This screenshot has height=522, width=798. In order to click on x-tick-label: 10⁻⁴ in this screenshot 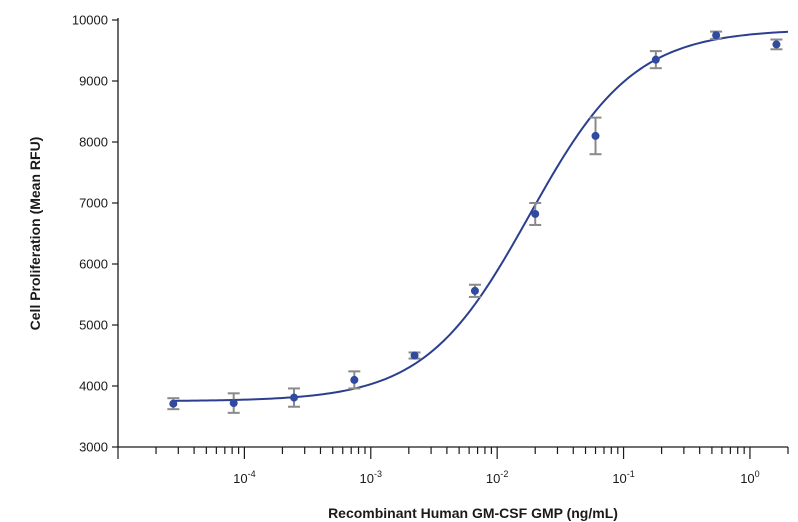, I will do `click(244, 477)`.